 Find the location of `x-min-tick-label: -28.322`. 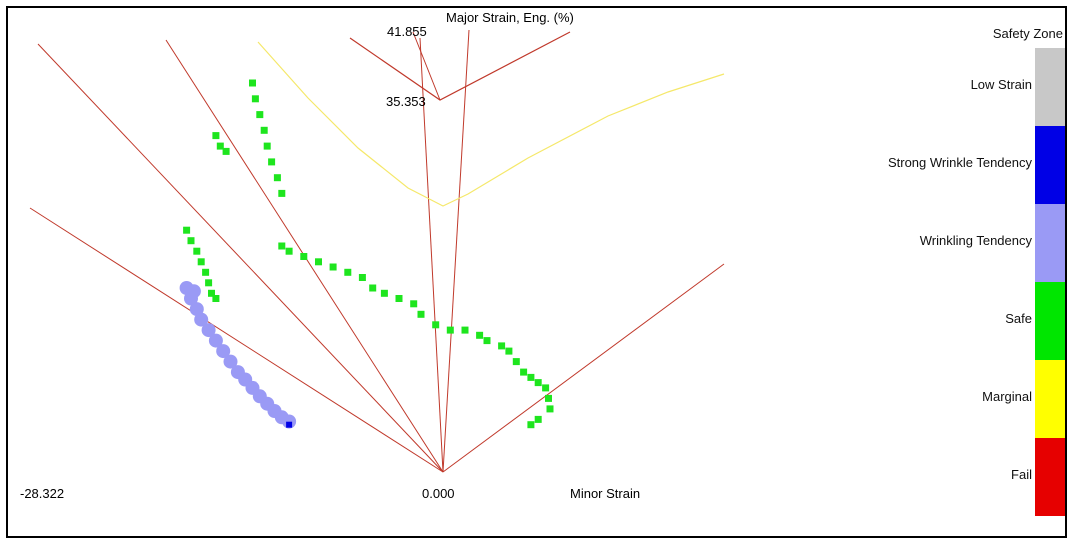

x-min-tick-label: -28.322 is located at coordinates (42, 493).